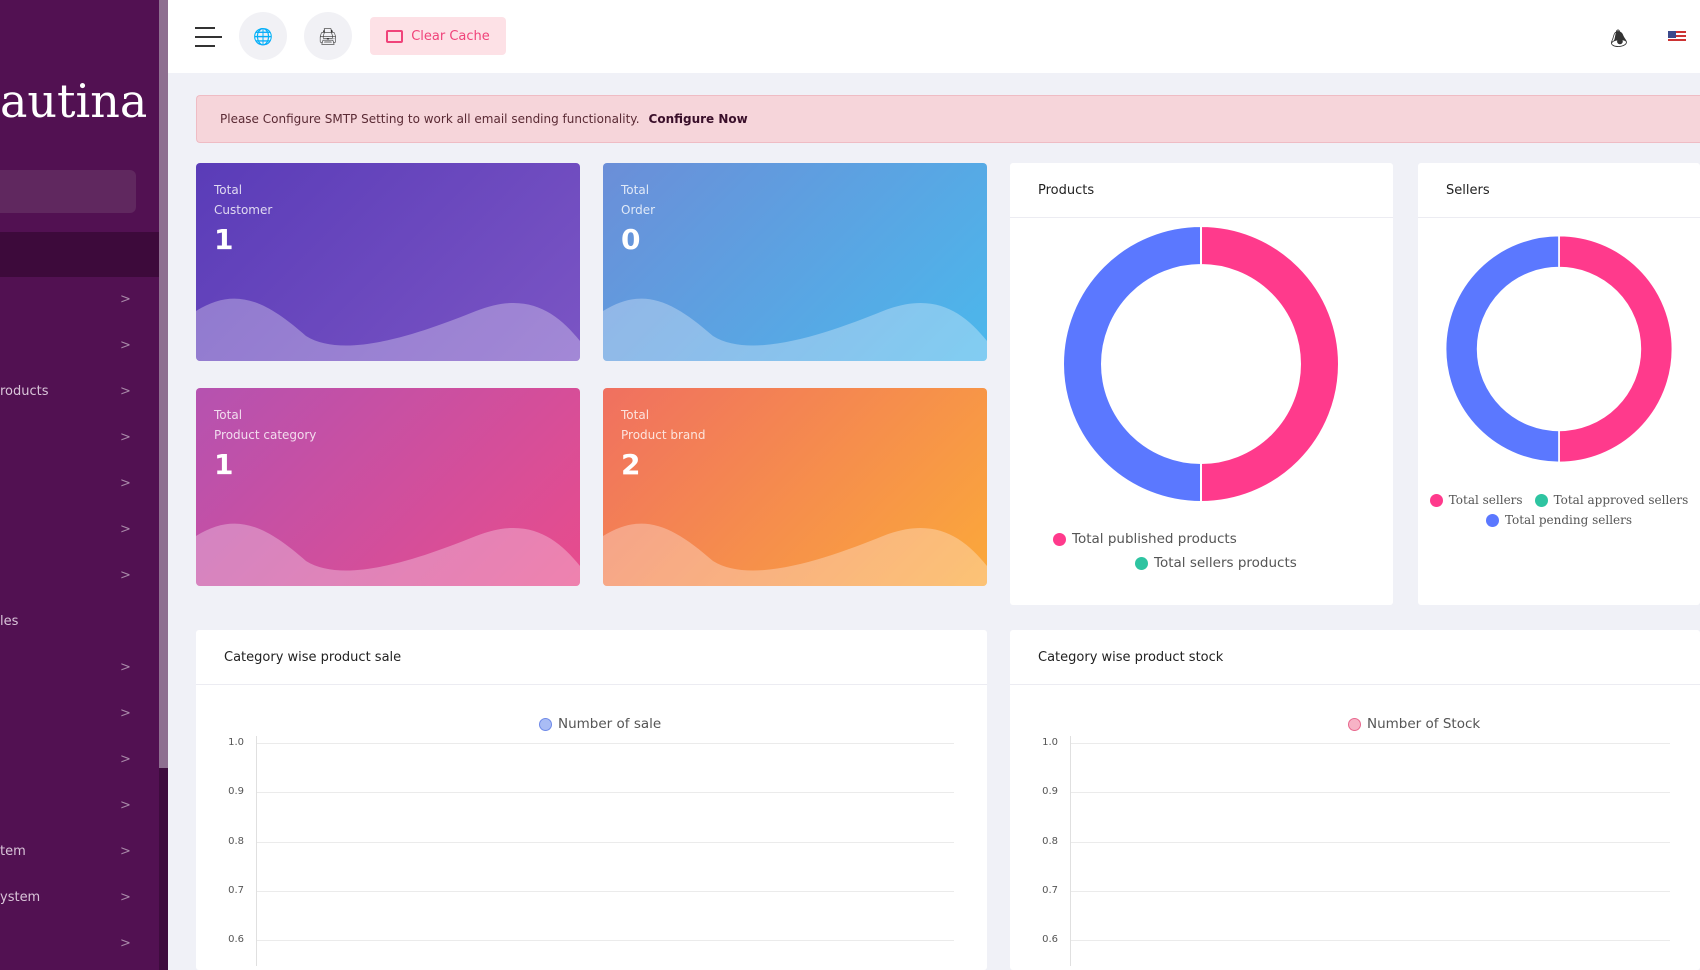 The image size is (1700, 970). I want to click on print-icon: 🖨, so click(328, 36).